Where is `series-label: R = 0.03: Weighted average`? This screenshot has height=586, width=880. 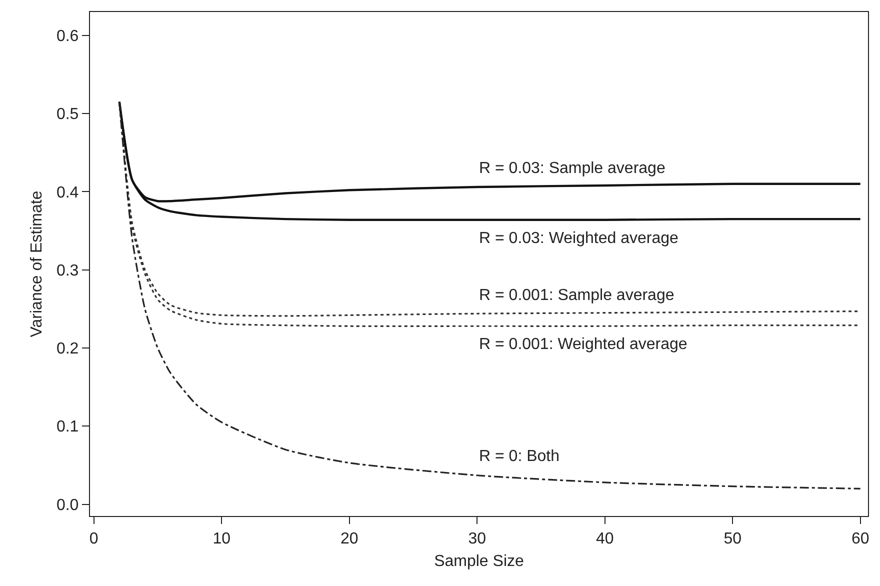
series-label: R = 0.03: Weighted average is located at coordinates (578, 238).